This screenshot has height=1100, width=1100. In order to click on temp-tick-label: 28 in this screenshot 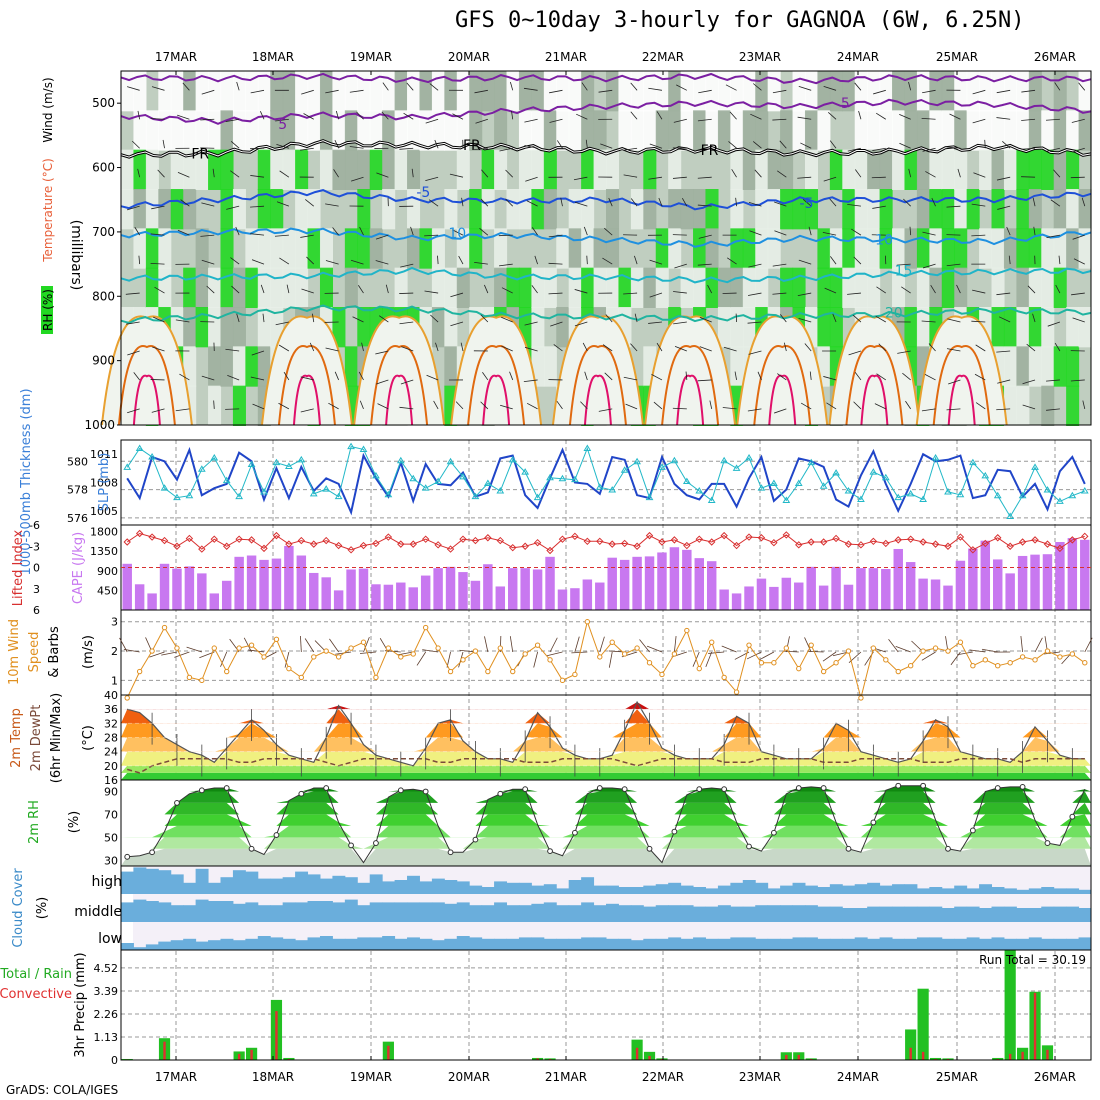, I will do `click(111, 738)`.